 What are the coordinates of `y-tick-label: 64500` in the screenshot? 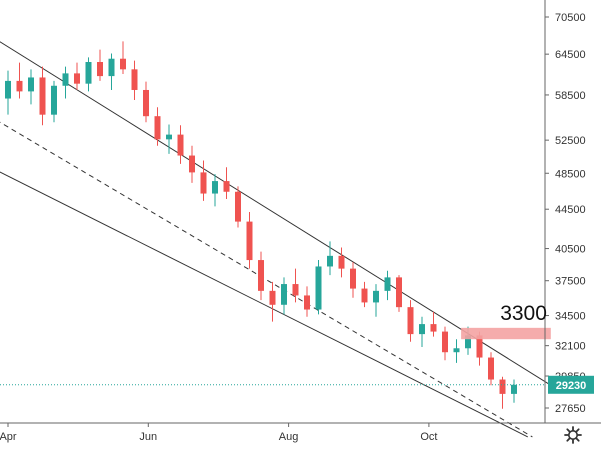 It's located at (570, 55).